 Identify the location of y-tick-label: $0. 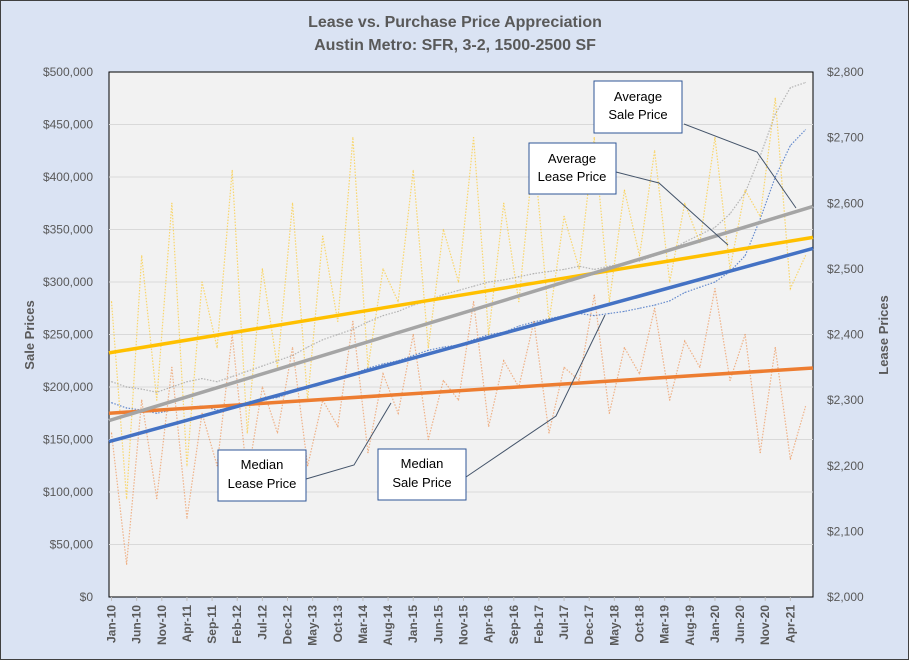
(87, 597).